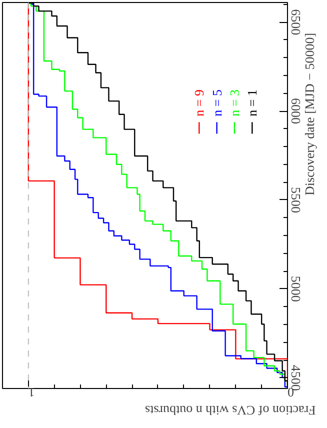  What do you see at coordinates (252, 103) in the screenshot?
I see `legend-label: n = 1` at bounding box center [252, 103].